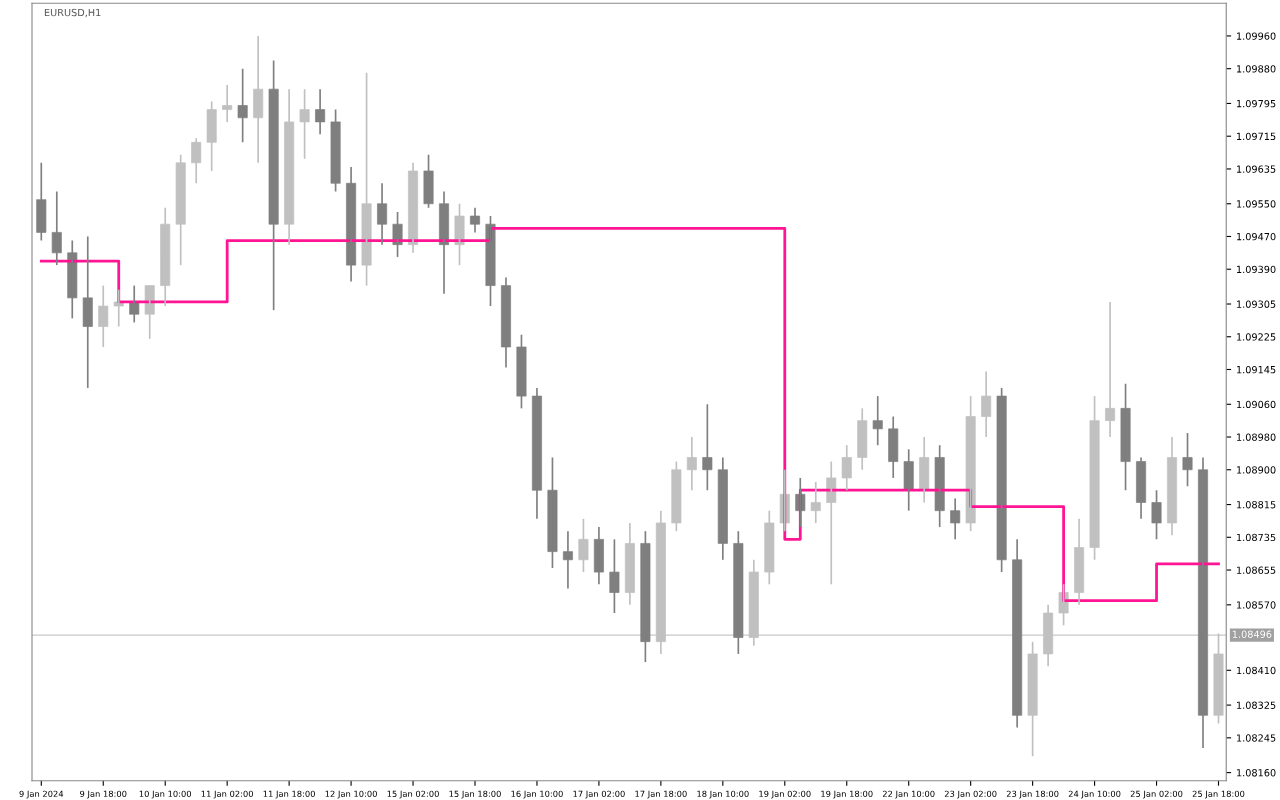  Describe the element at coordinates (970, 794) in the screenshot. I see `x-tick-label: 23 Jan 02:00` at that location.